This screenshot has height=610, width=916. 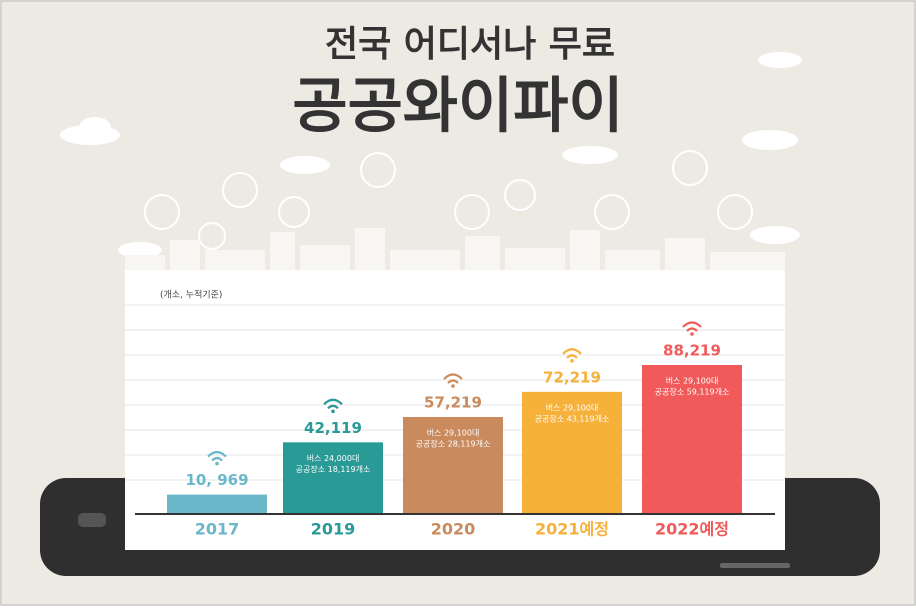 I want to click on value-label: 57,219, so click(x=453, y=403).